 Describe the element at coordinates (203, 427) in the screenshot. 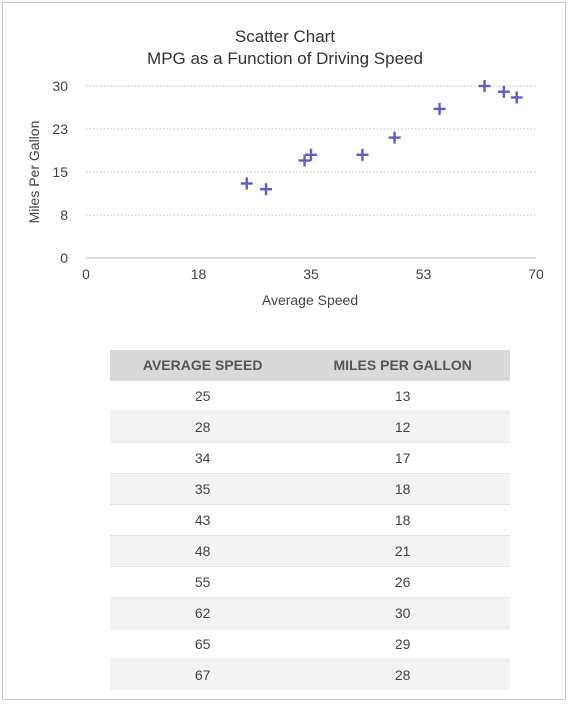

I see `cell-average-speed: 28` at that location.